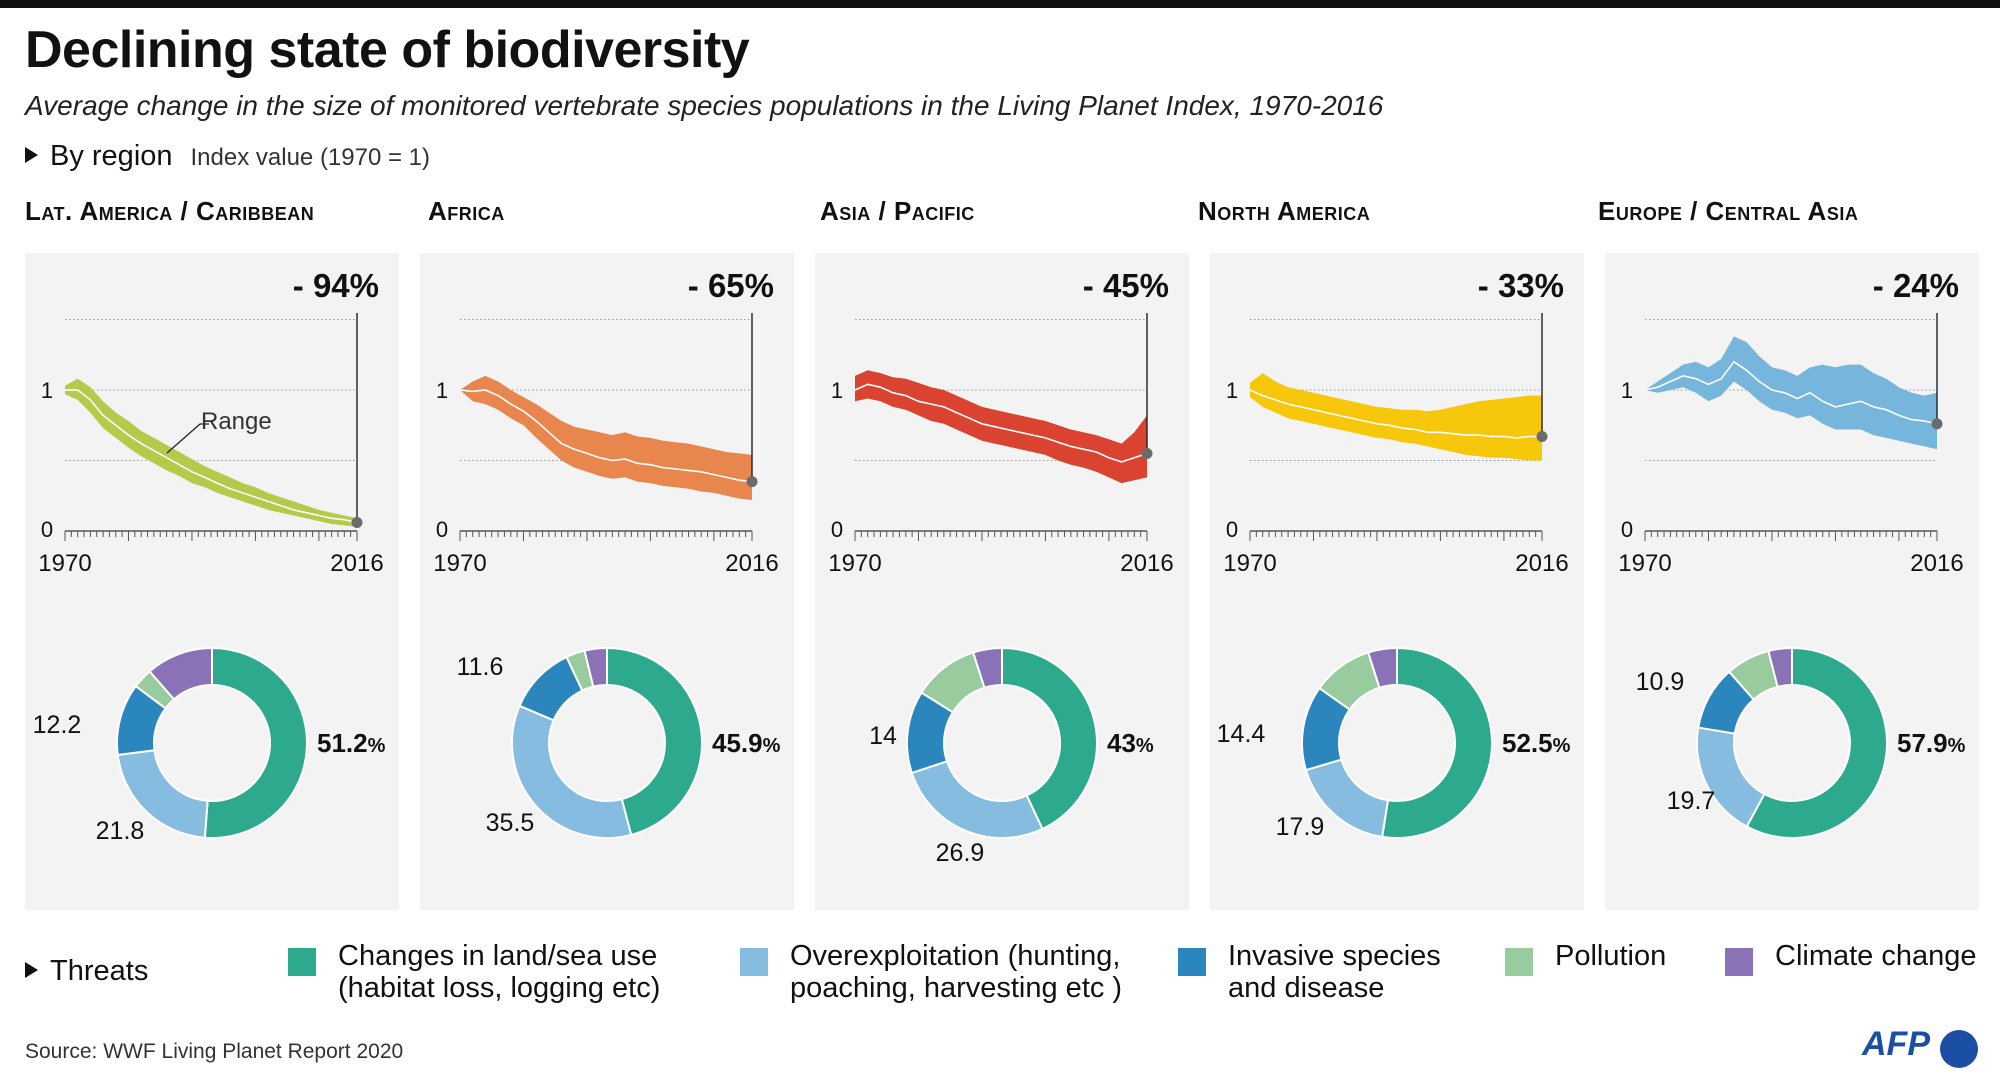  What do you see at coordinates (572, 771) in the screenshot?
I see `donut-slice-overexploitation` at bounding box center [572, 771].